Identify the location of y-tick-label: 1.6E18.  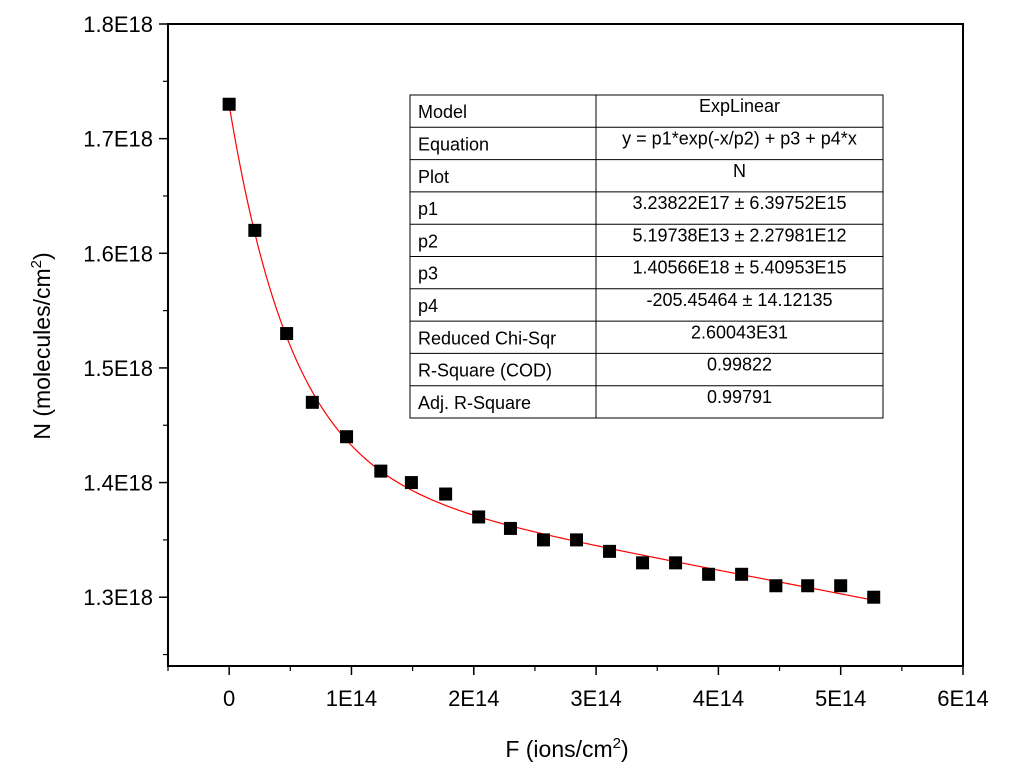
(118, 253).